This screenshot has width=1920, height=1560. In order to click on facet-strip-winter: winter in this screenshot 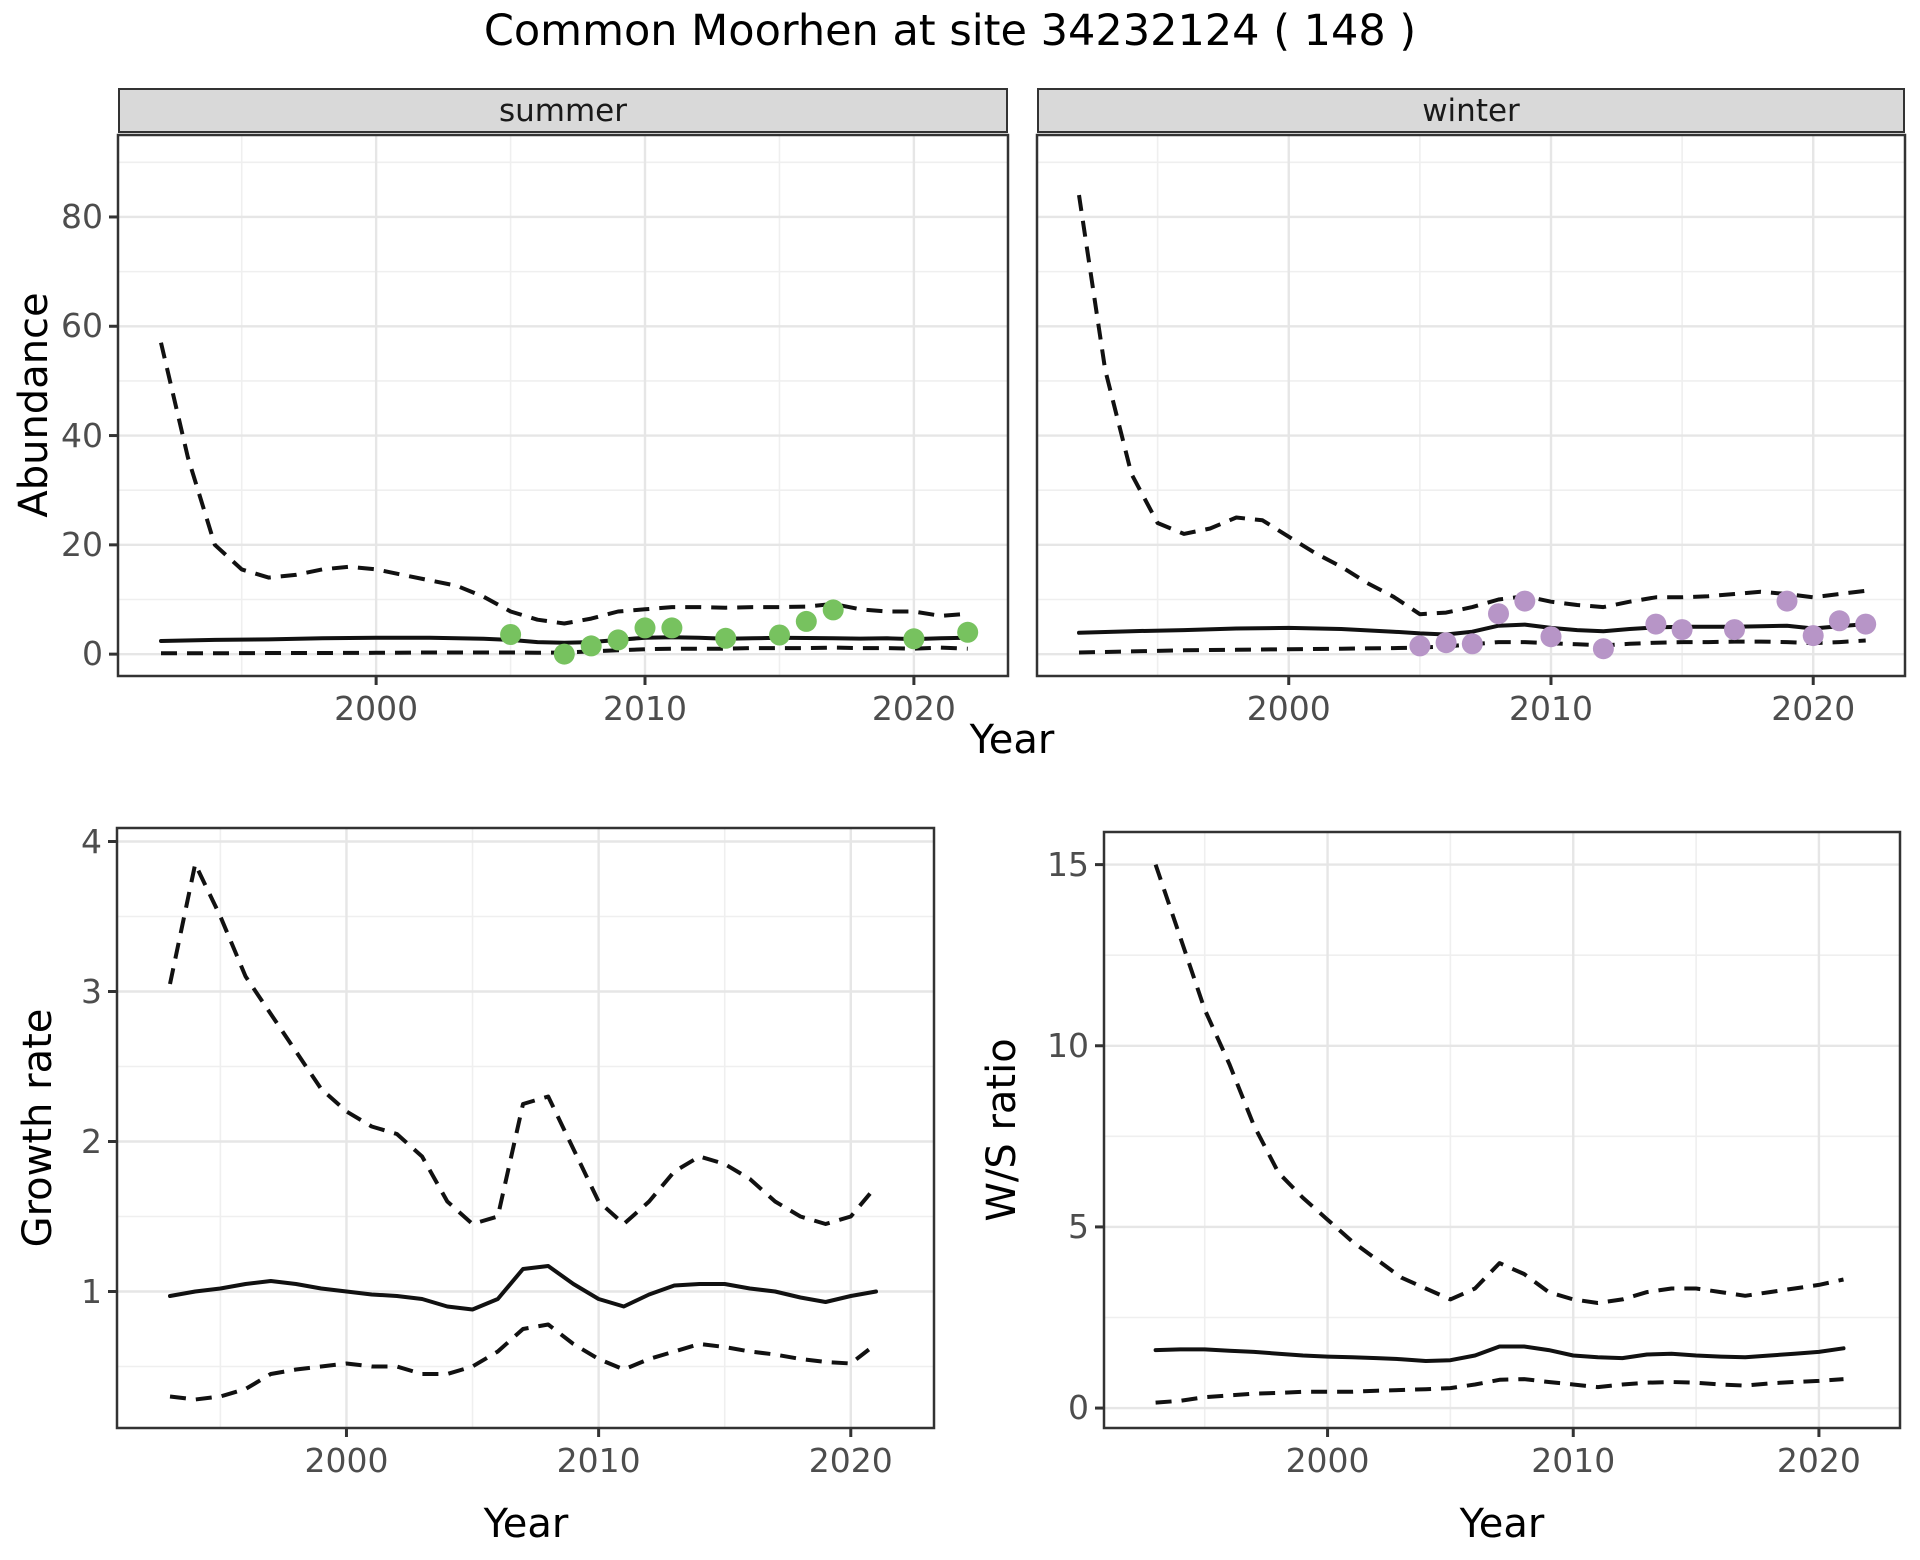, I will do `click(1471, 110)`.